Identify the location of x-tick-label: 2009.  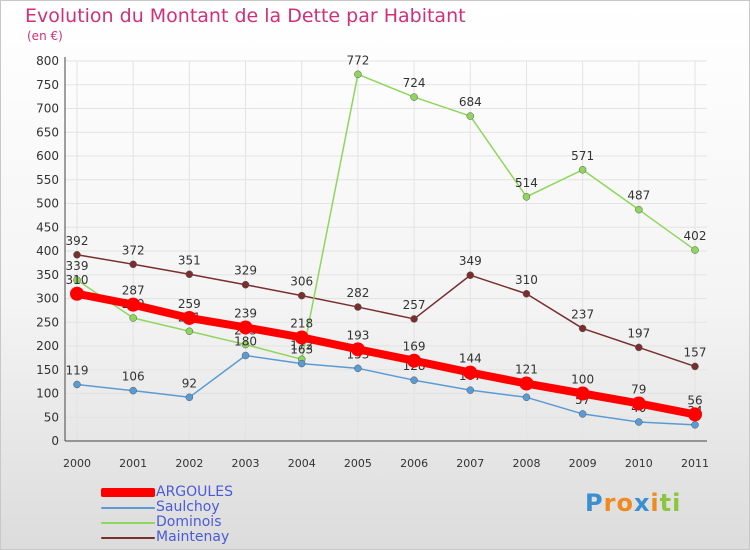
(583, 463).